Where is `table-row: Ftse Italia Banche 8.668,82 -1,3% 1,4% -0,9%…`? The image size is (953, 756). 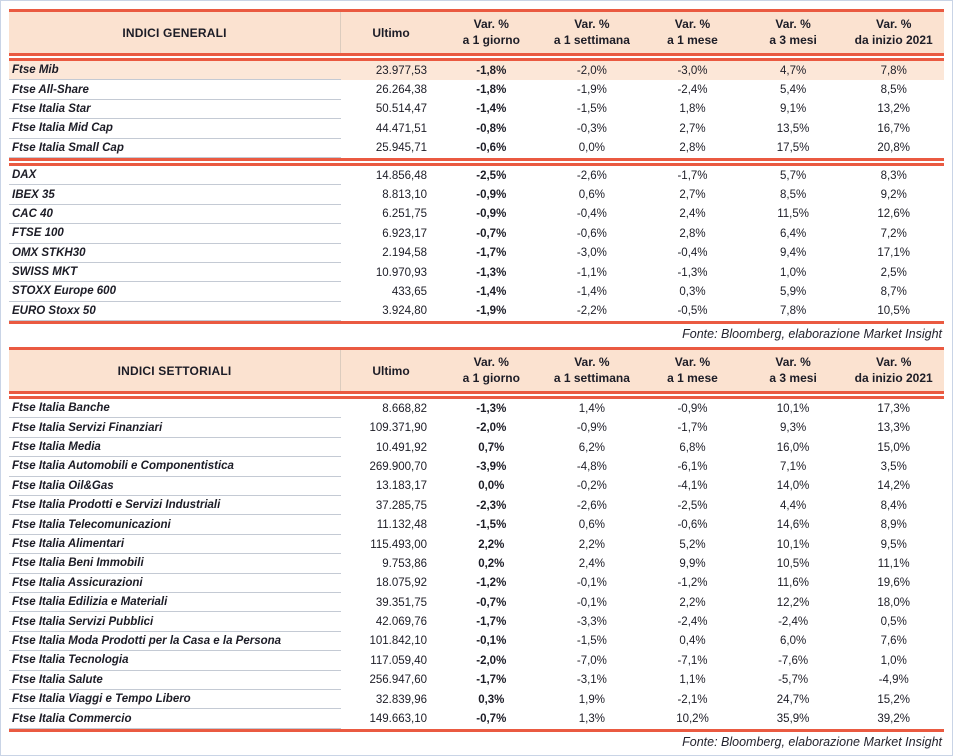
table-row: Ftse Italia Banche 8.668,82 -1,3% 1,4% -0,9%… is located at coordinates (476, 409).